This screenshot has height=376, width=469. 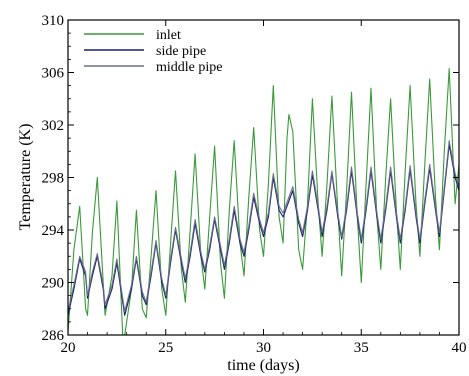 I want to click on legend-label-side-pipe: side pipe, so click(x=181, y=51).